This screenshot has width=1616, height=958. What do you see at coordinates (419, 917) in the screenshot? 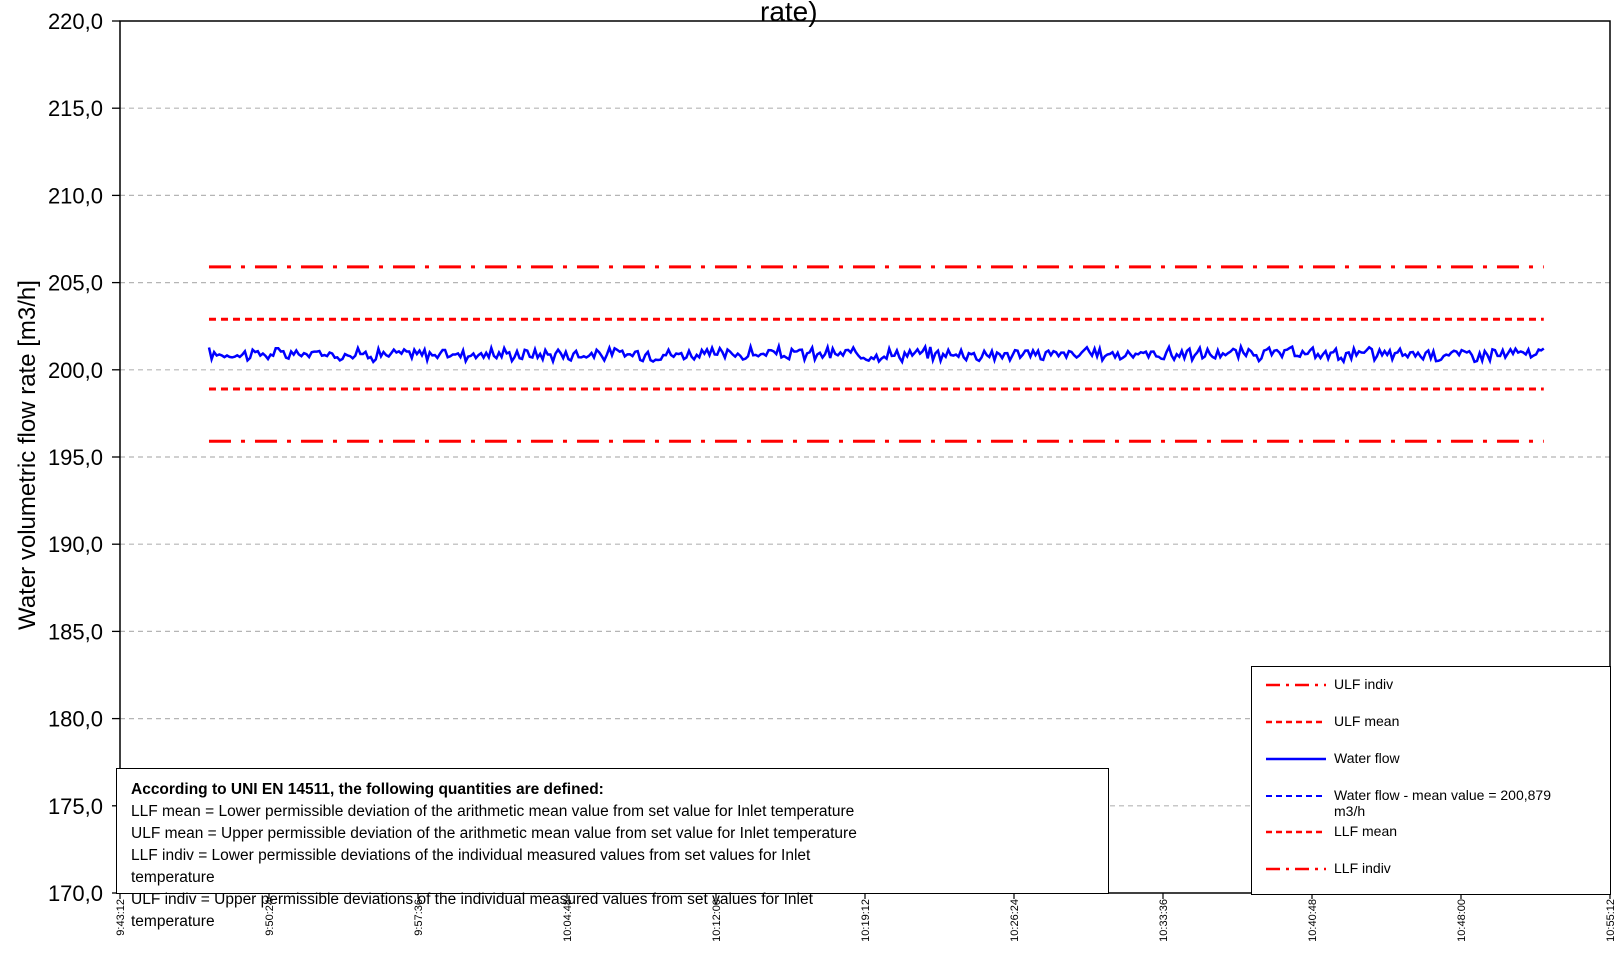
I see `x-tick-label: 9:57:36` at bounding box center [419, 917].